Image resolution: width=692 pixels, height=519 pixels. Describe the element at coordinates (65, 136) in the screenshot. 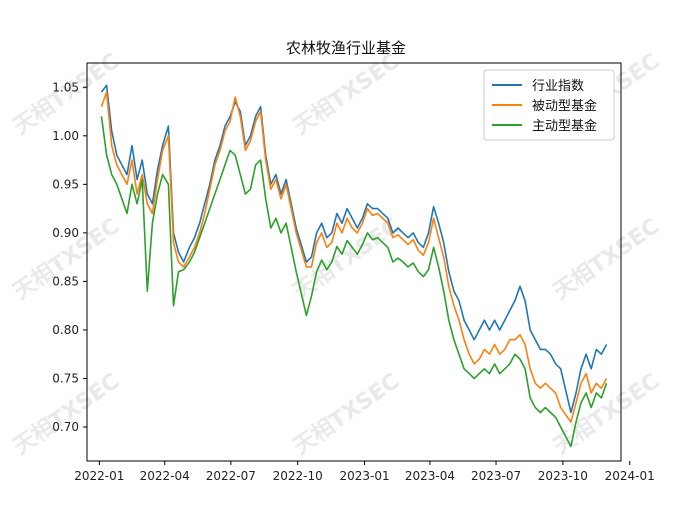

I see `y-tick-label: 1.00` at that location.